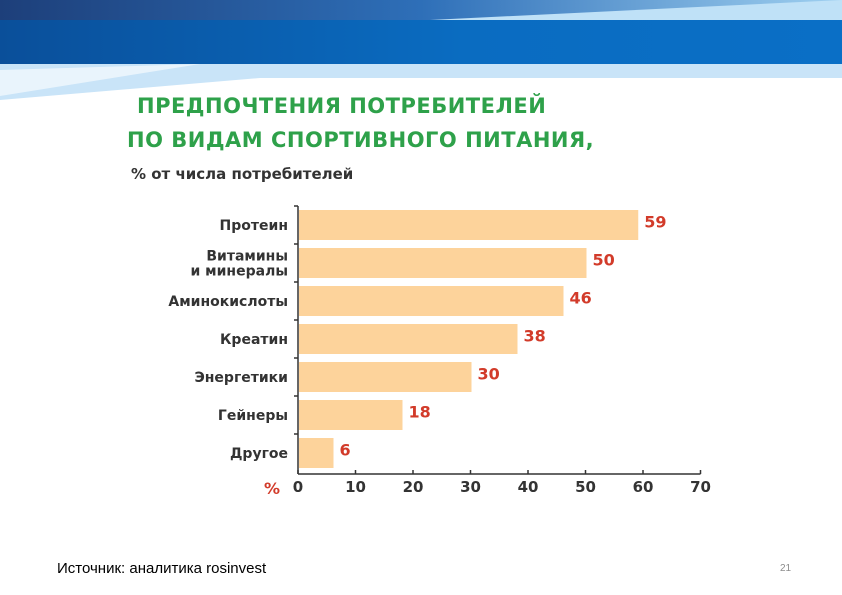  Describe the element at coordinates (298, 487) in the screenshot. I see `x-tick-label-0: 0` at that location.